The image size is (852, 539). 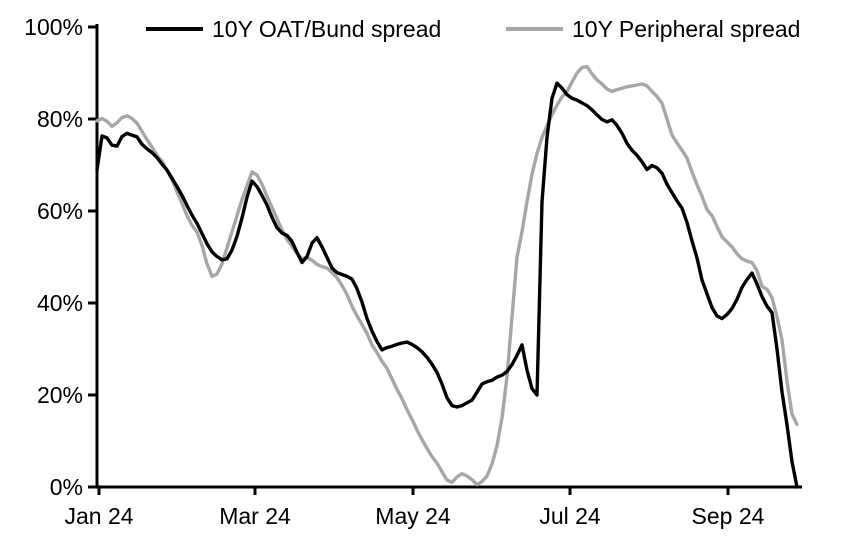 What do you see at coordinates (98, 516) in the screenshot?
I see `x-axis-tick-label: Jan 24` at bounding box center [98, 516].